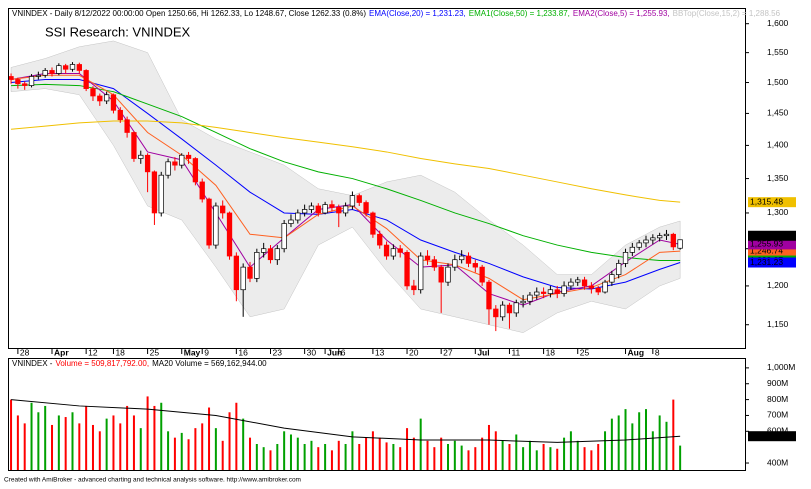 The width and height of the screenshot is (811, 489). What do you see at coordinates (777, 383) in the screenshot?
I see `y-tick-label: 900M` at bounding box center [777, 383].